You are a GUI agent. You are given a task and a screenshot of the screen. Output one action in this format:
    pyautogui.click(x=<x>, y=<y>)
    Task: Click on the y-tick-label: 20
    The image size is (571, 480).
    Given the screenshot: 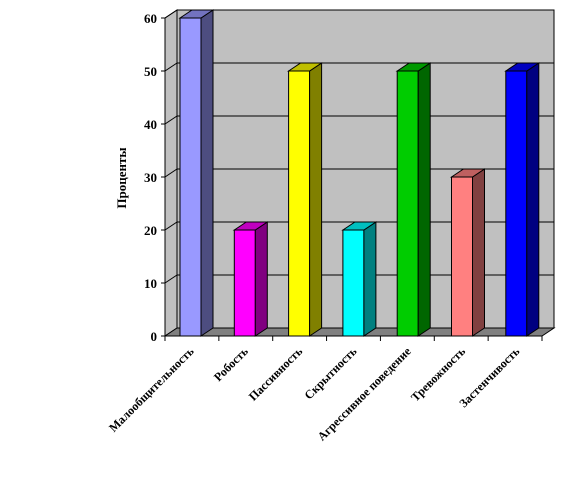 What is the action you would take?
    pyautogui.click(x=150, y=230)
    